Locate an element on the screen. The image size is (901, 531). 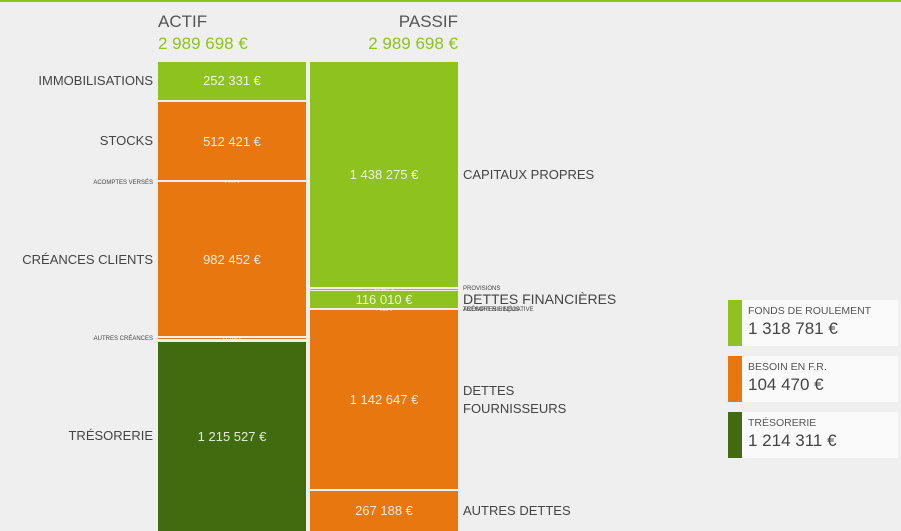
segment-label: TRÉSORERIE is located at coordinates (110, 436).